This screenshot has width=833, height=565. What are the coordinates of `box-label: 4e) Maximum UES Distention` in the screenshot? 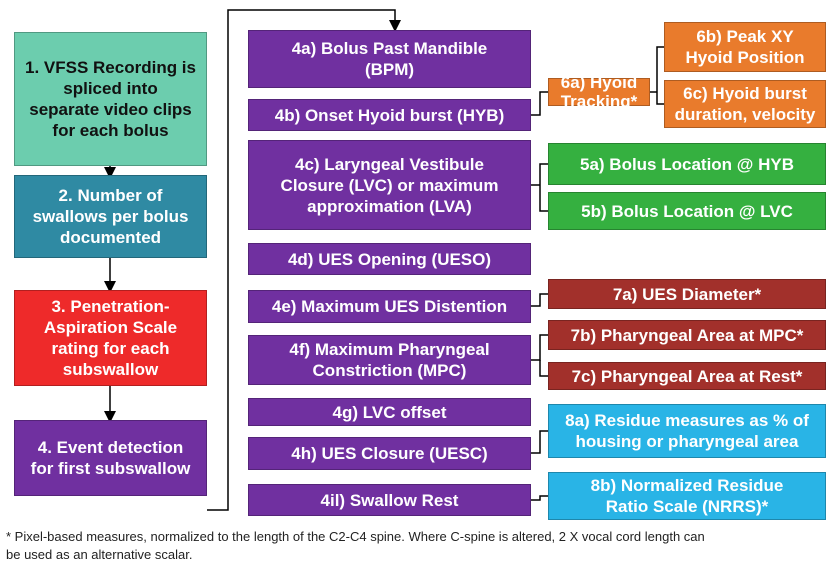 It's located at (389, 306).